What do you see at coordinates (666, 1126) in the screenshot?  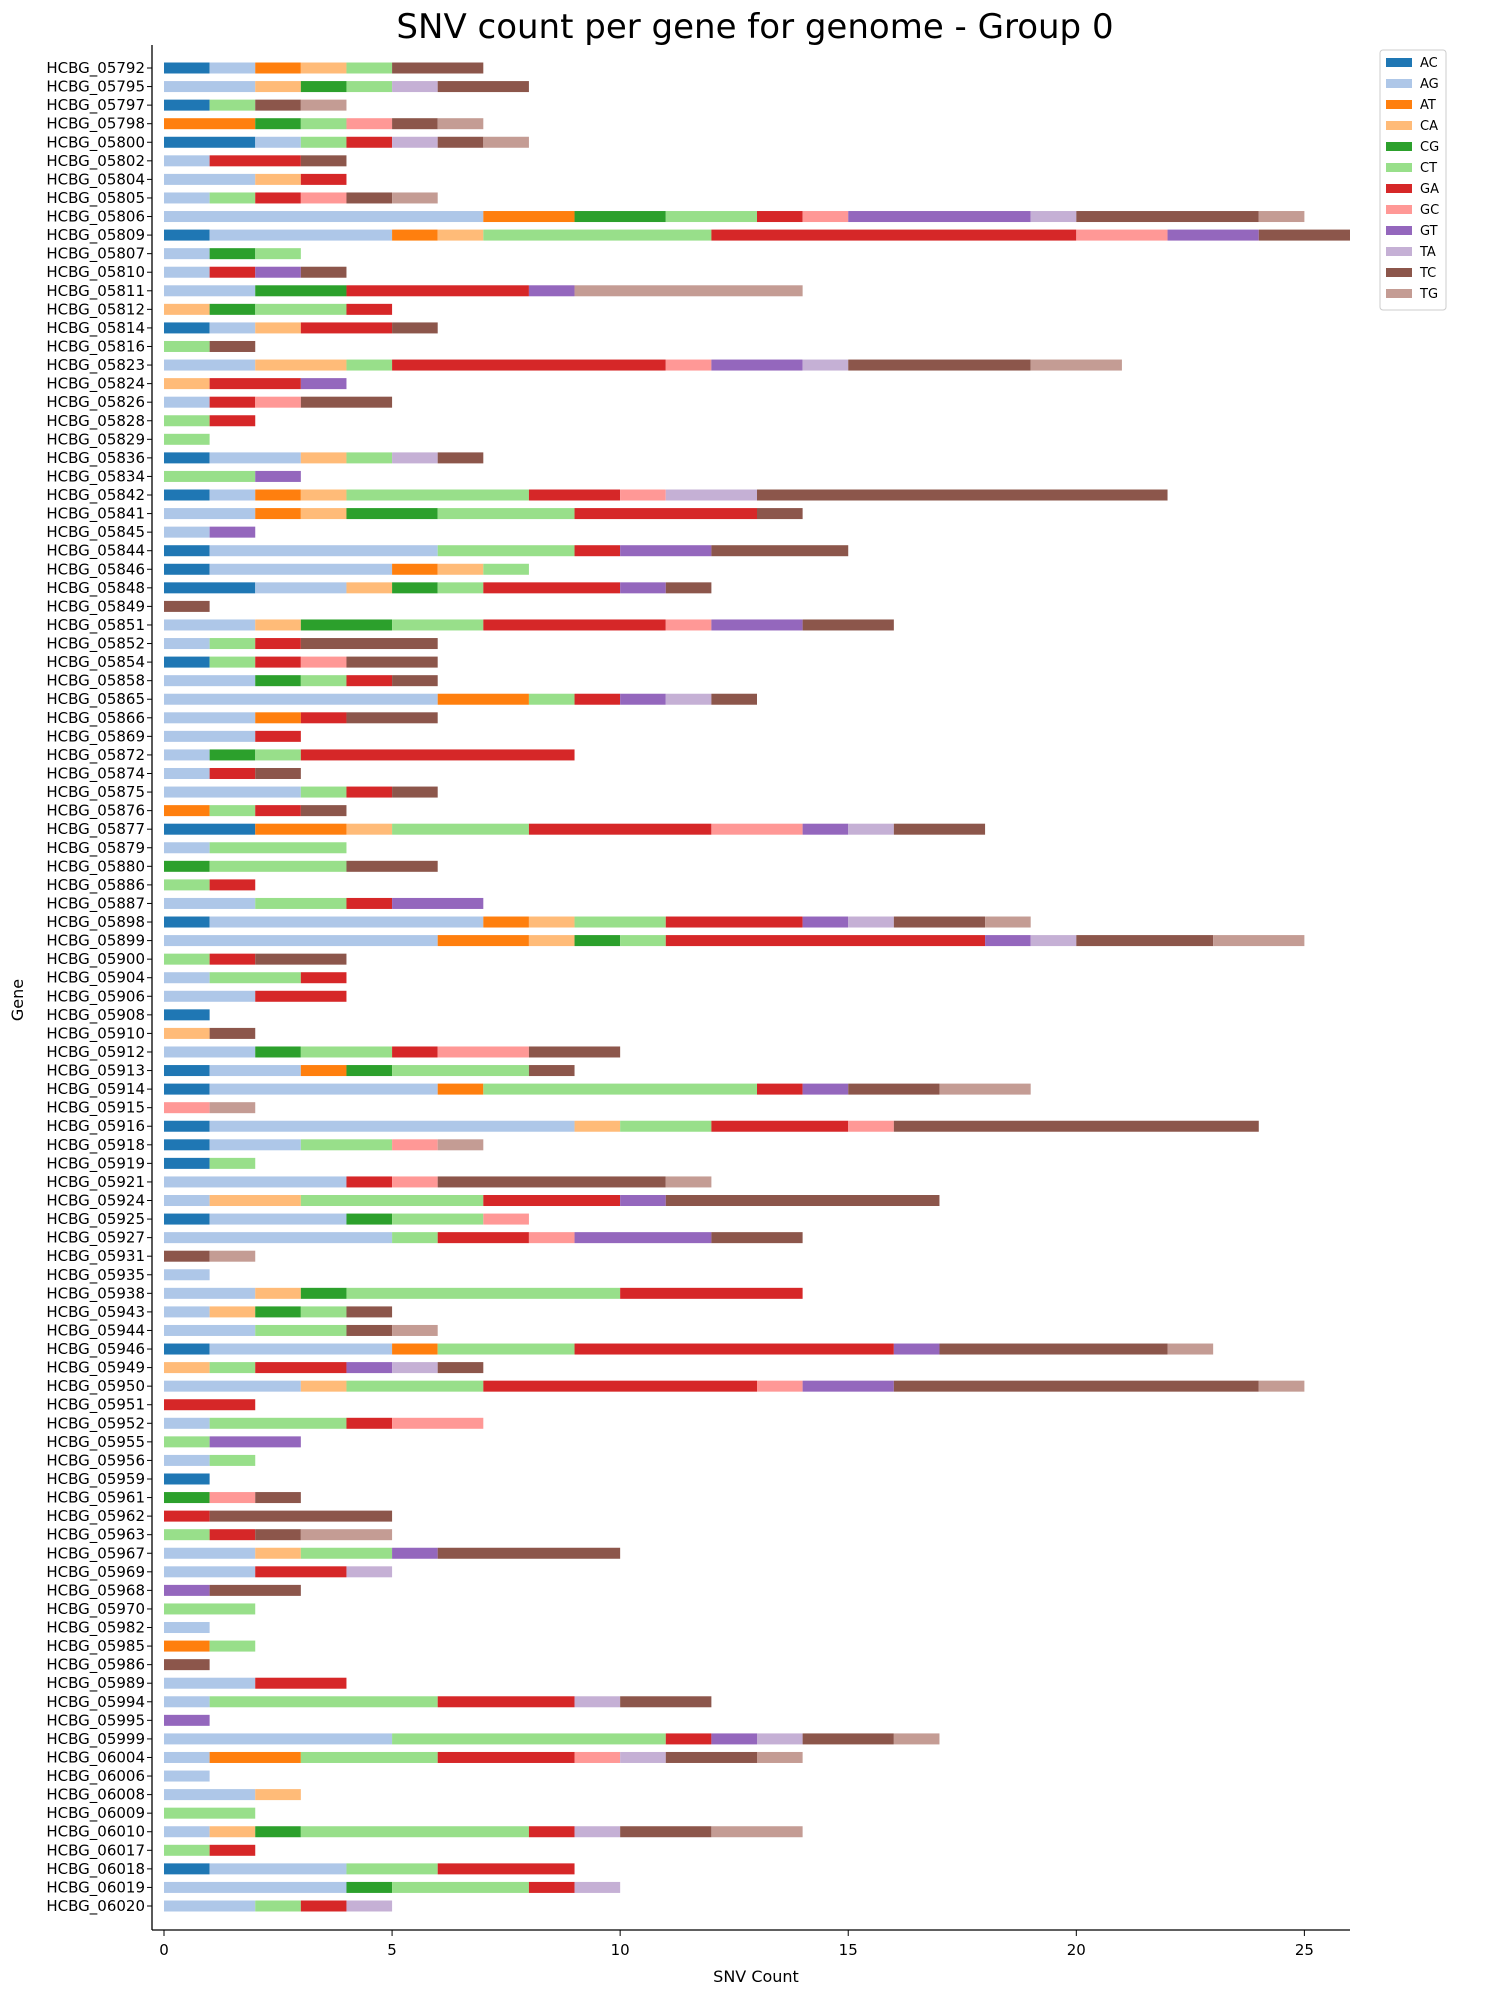 I see `bar-hcbg-05916-ct` at bounding box center [666, 1126].